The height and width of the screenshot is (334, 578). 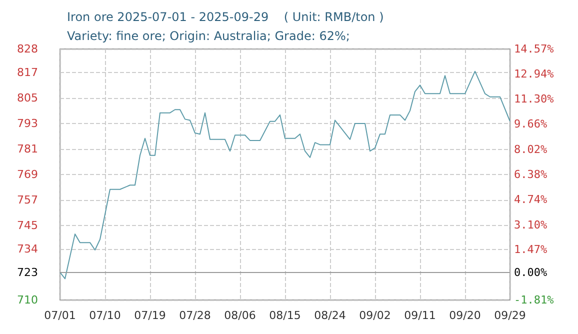 I want to click on chart-title: Iron ore 2025-07-01 - 2025-09-29 ( Unit: RMB/ton ), so click(x=225, y=17).